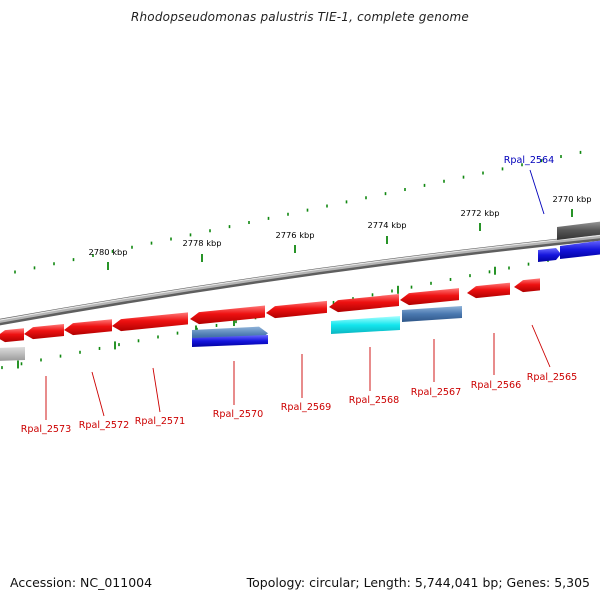  I want to click on scale-tick-label: 2774 kbp, so click(386, 225).